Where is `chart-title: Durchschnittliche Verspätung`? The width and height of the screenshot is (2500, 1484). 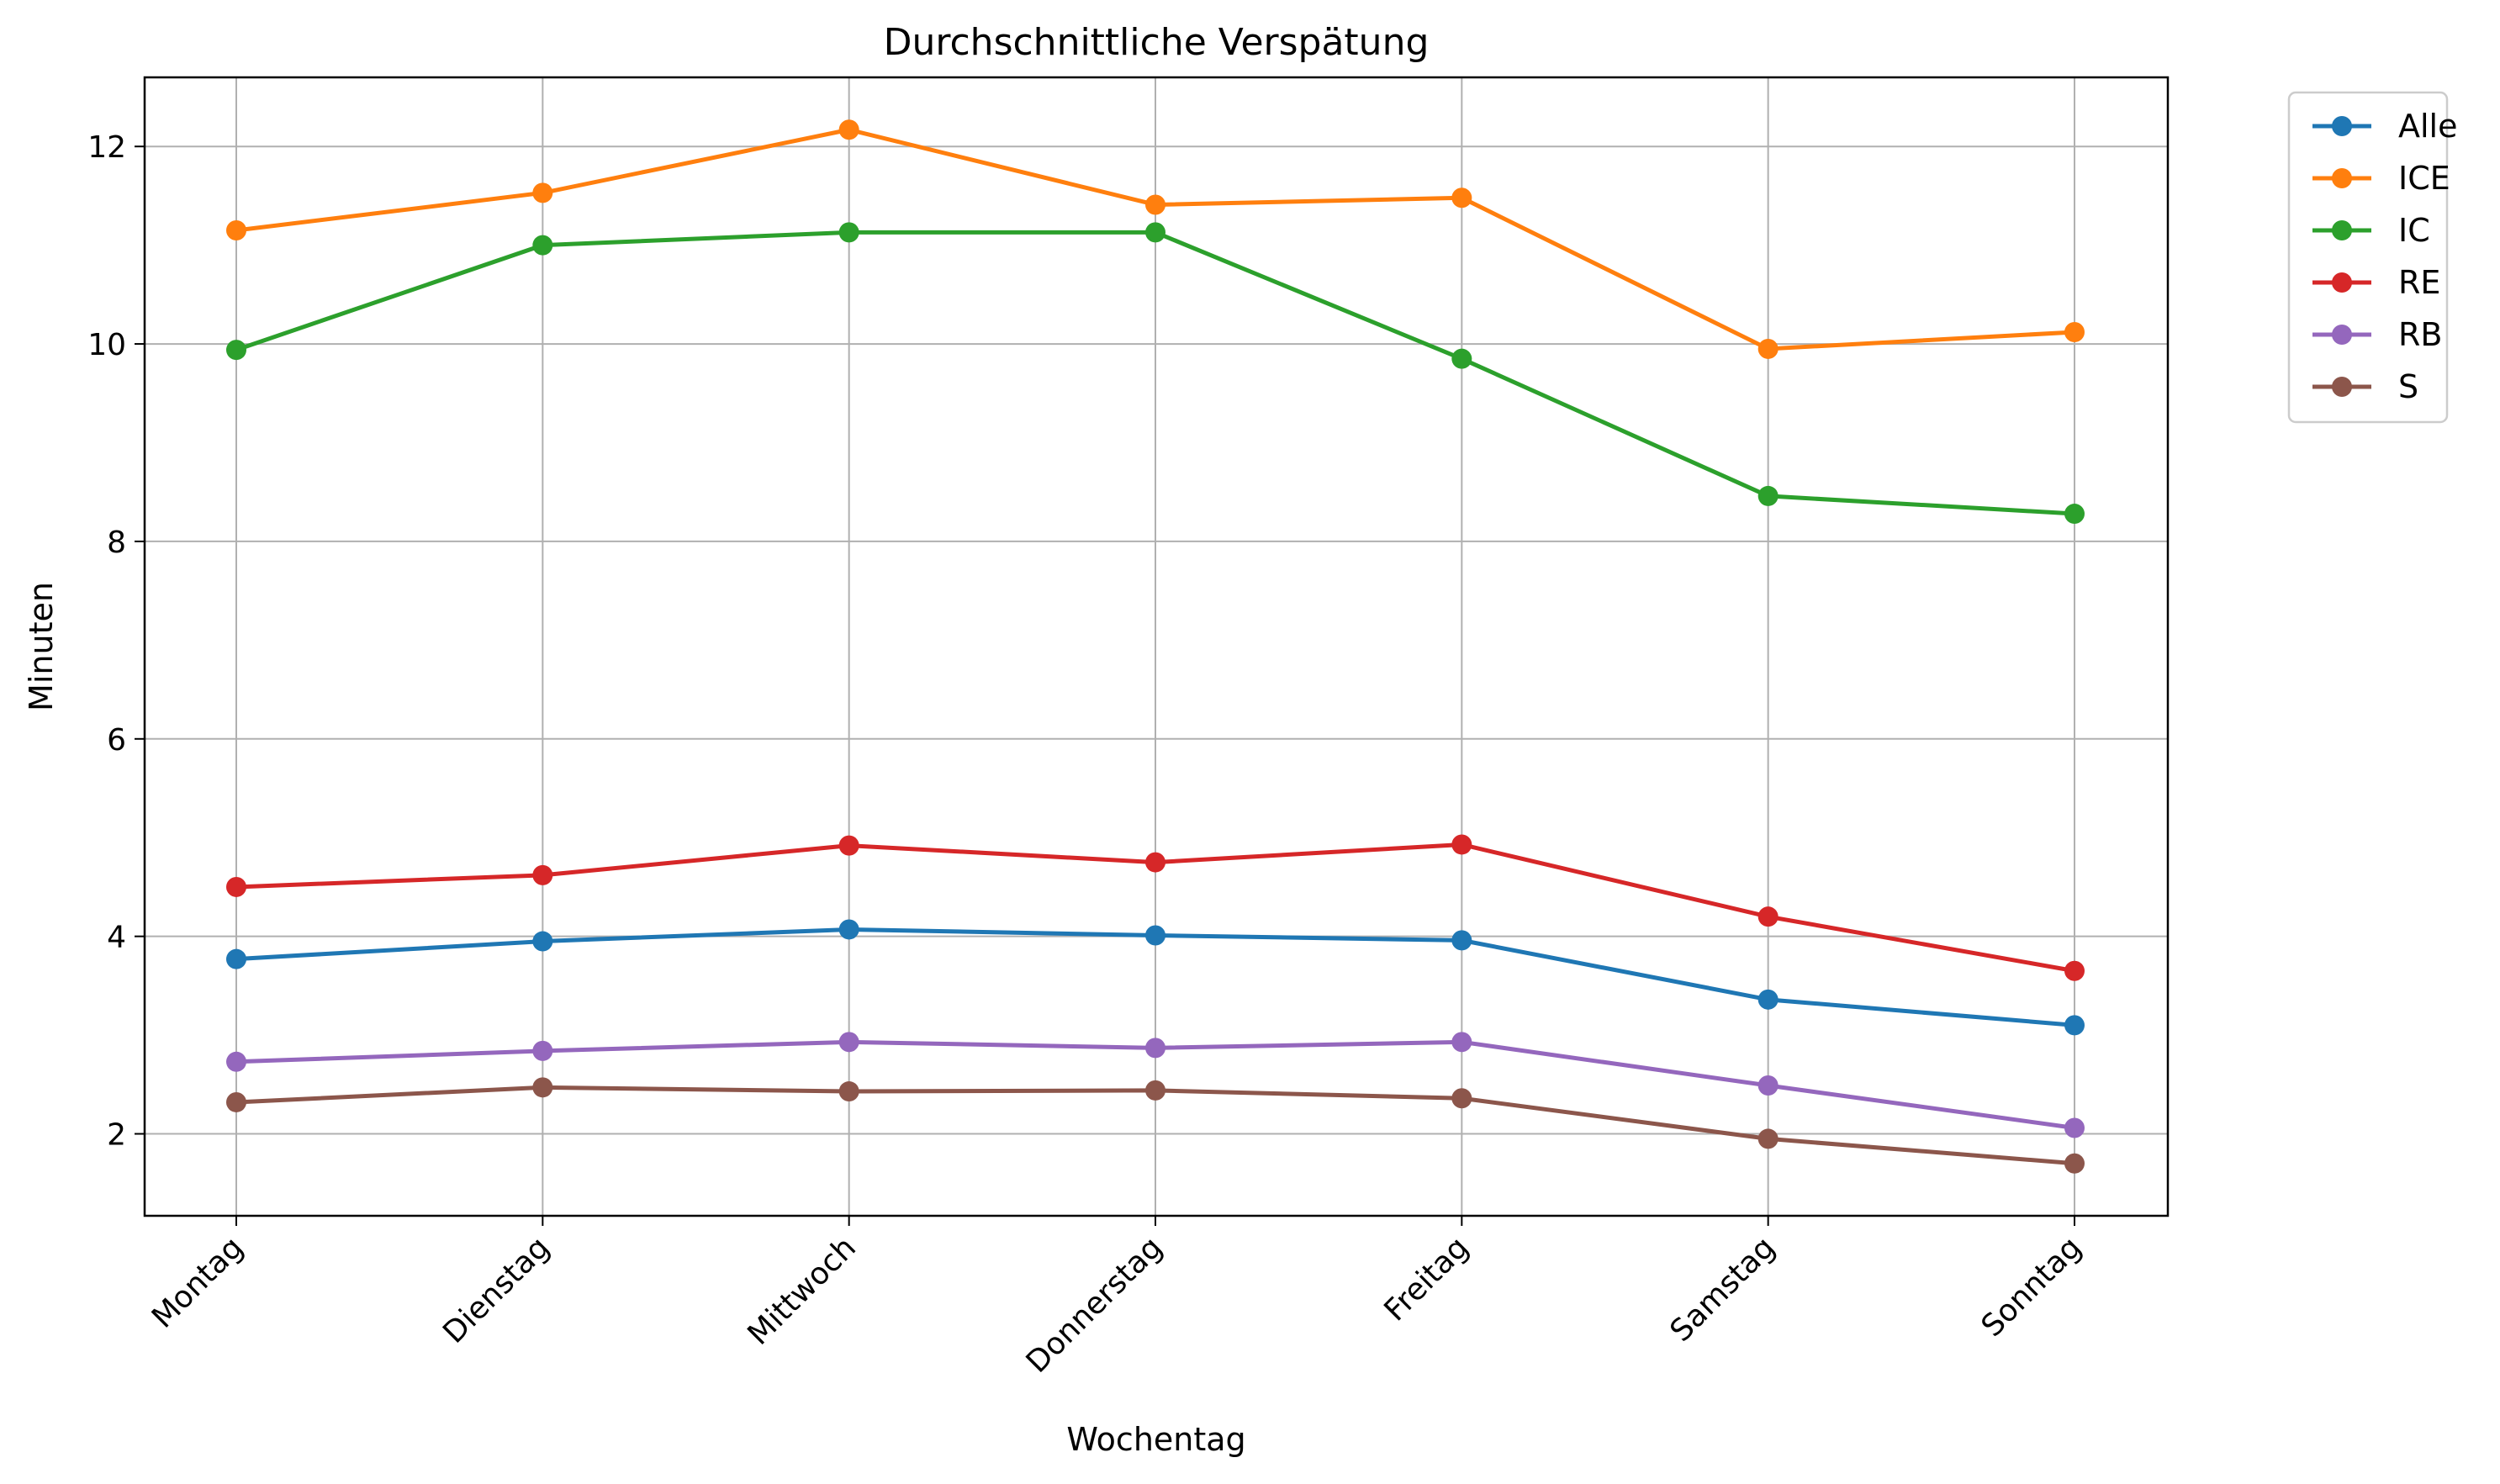
chart-title: Durchschnittliche Verspätung is located at coordinates (1157, 42).